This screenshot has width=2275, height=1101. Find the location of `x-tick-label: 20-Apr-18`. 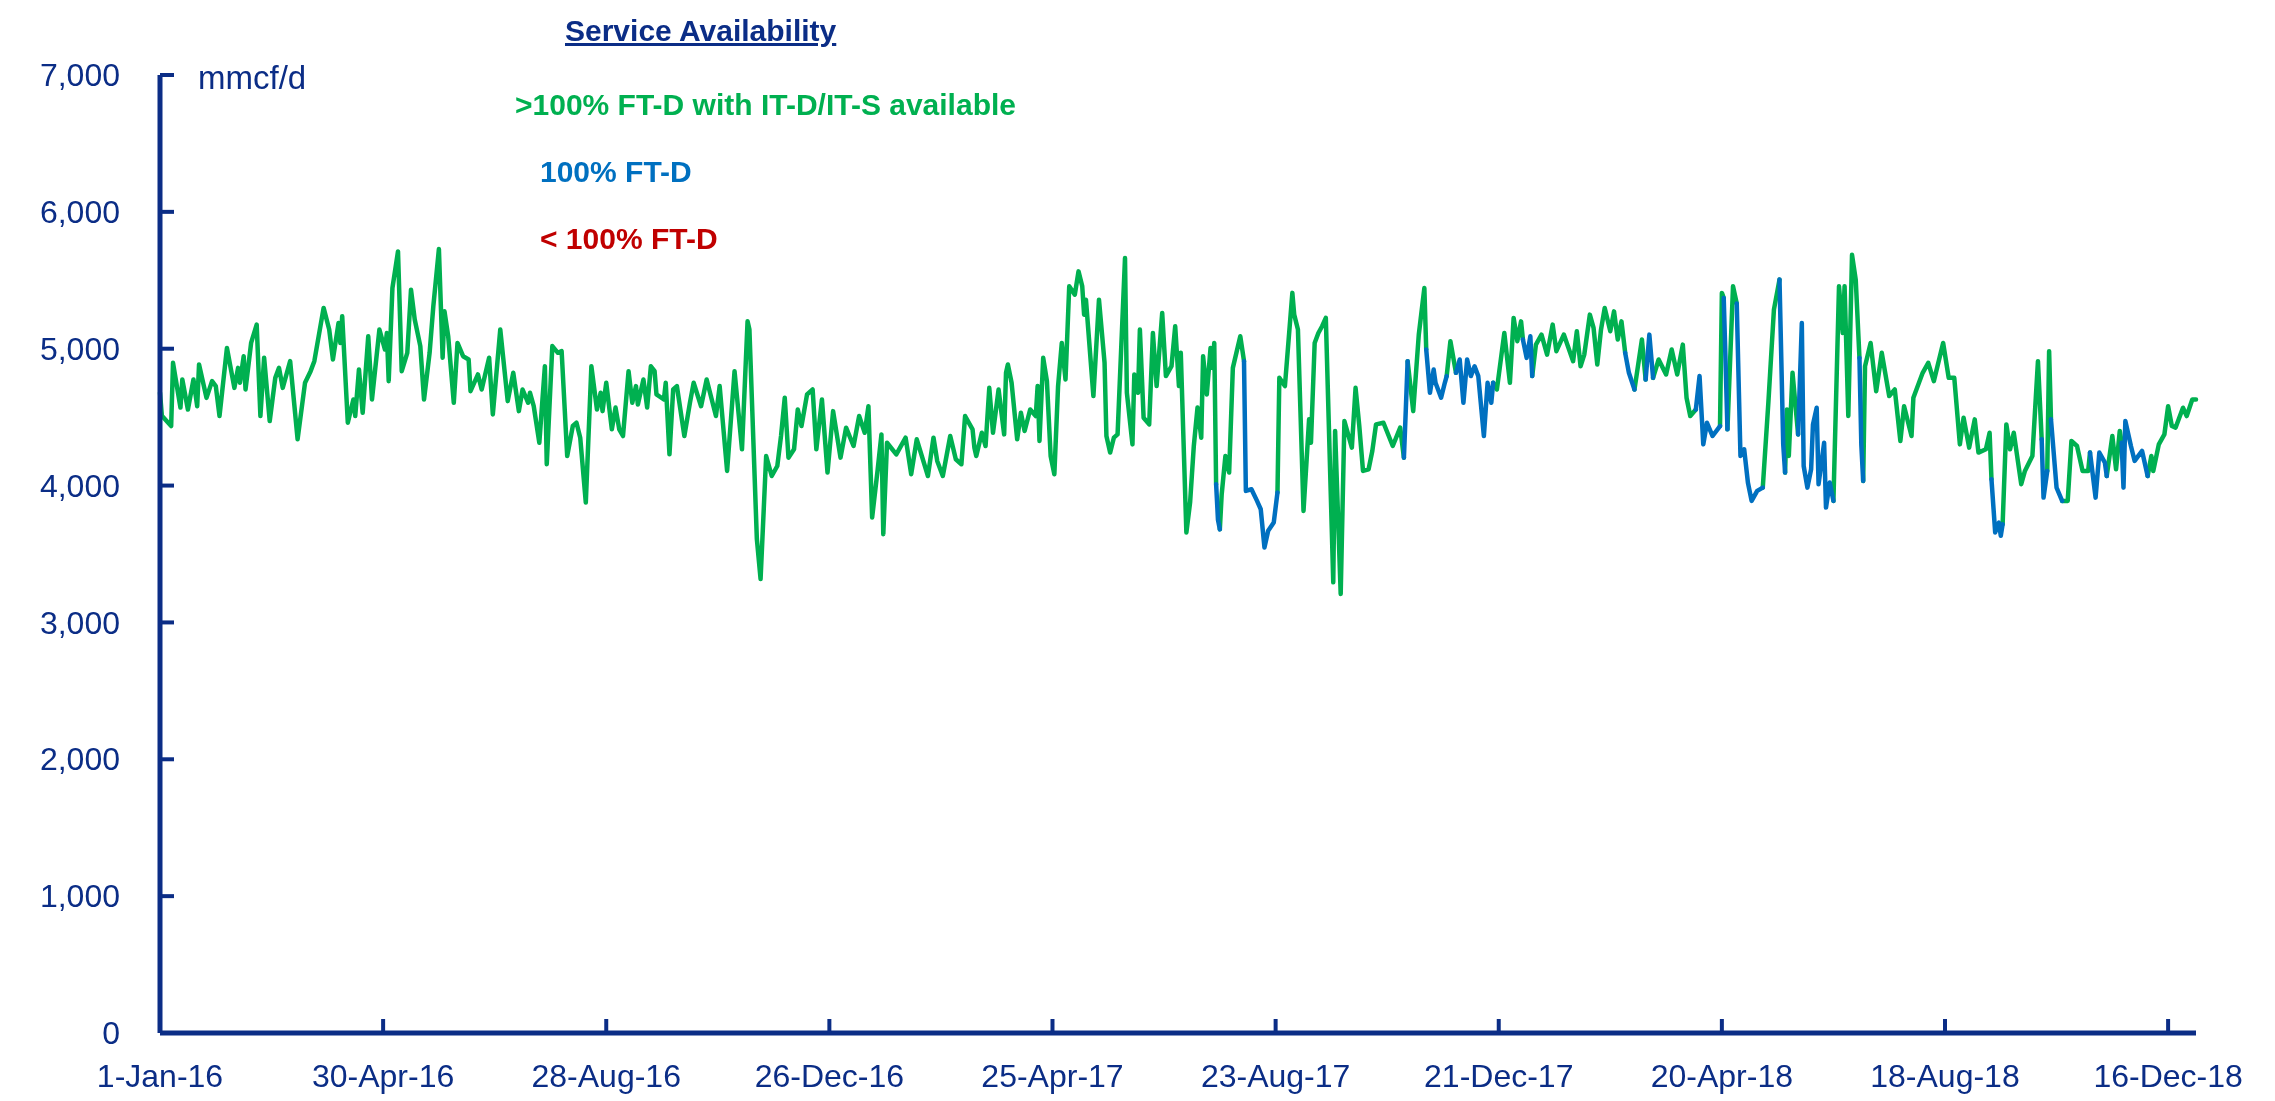

x-tick-label: 20-Apr-18 is located at coordinates (1722, 1076).